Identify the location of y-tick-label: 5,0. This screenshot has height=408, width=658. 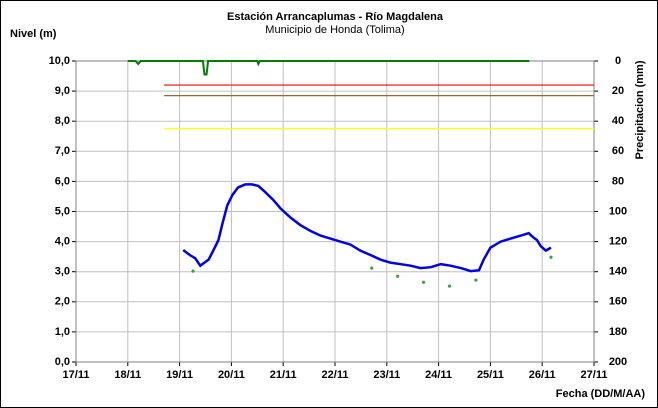
(62, 211).